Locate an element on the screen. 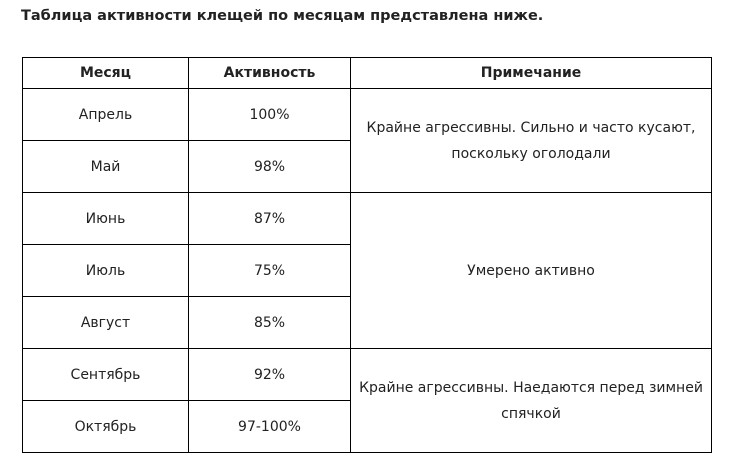  cell-activity: 97-100% is located at coordinates (269, 426).